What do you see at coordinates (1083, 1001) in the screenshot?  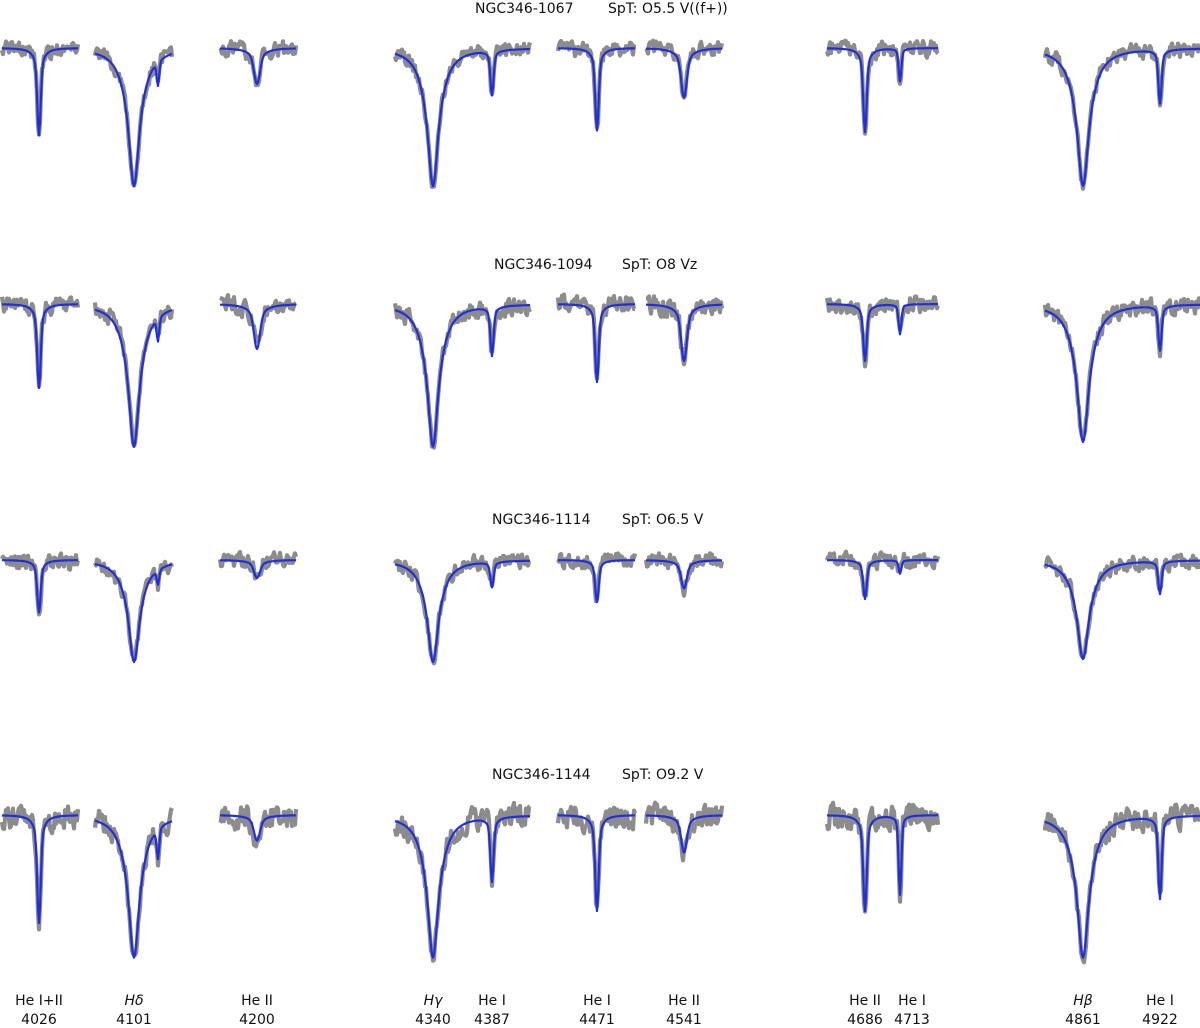 I see `line-ion-label: Hβ` at bounding box center [1083, 1001].